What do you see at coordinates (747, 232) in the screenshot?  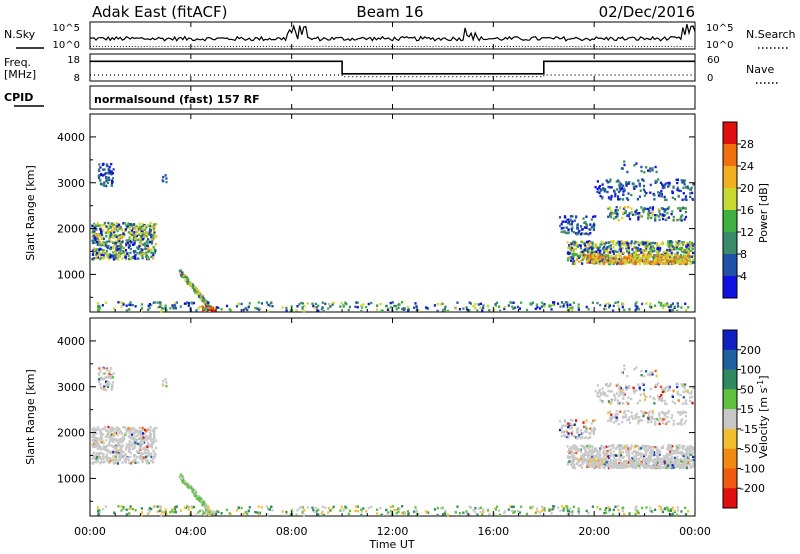 I see `colorbar-tick-label: 12` at bounding box center [747, 232].